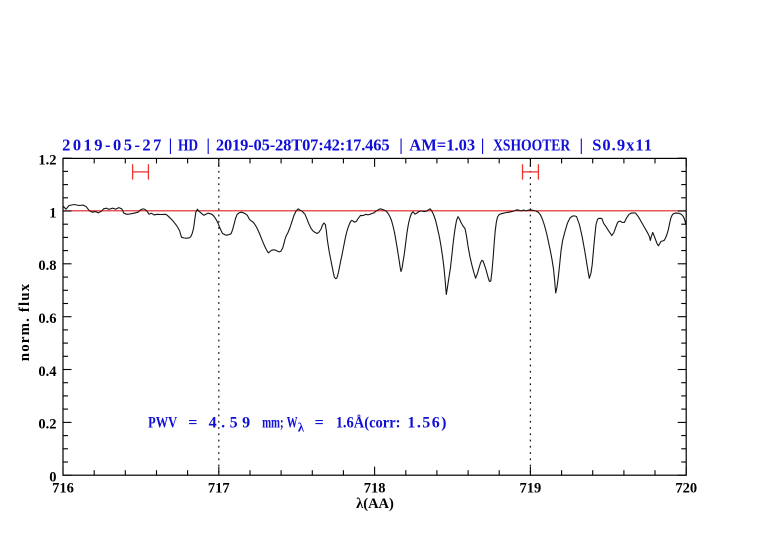  I want to click on svg-text: S0.9x11, so click(622, 144).